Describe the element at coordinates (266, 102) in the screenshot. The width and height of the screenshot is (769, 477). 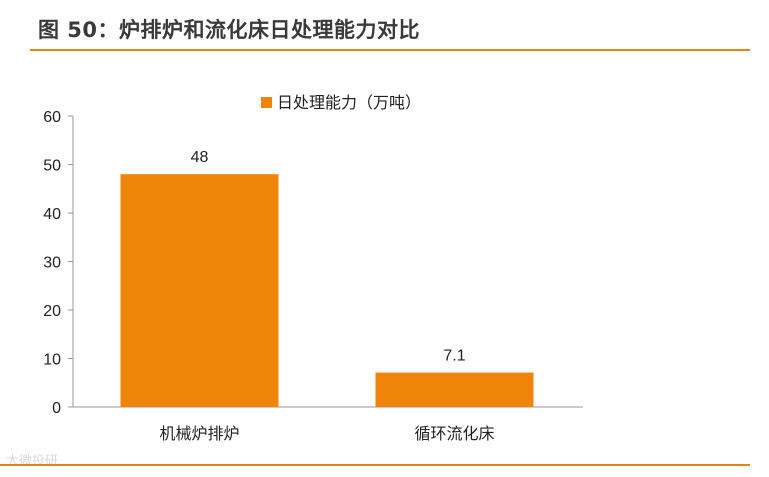
I see `legend-swatch` at that location.